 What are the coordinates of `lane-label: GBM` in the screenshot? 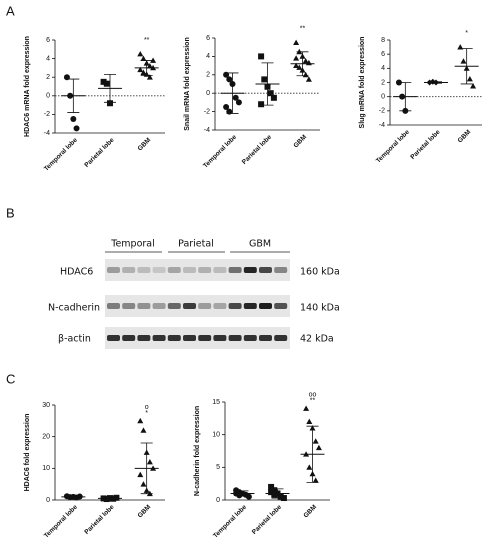 It's located at (260, 244).